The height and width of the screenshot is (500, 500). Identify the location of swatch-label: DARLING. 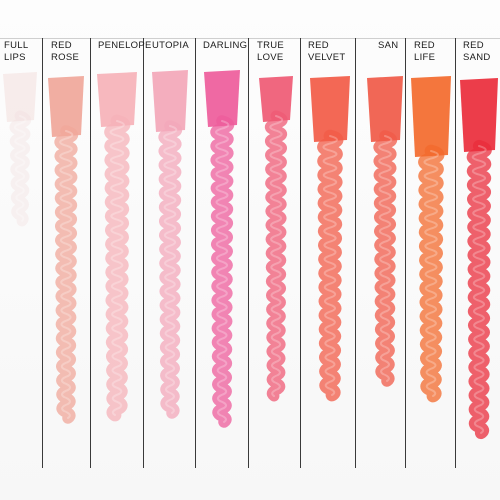
(225, 45).